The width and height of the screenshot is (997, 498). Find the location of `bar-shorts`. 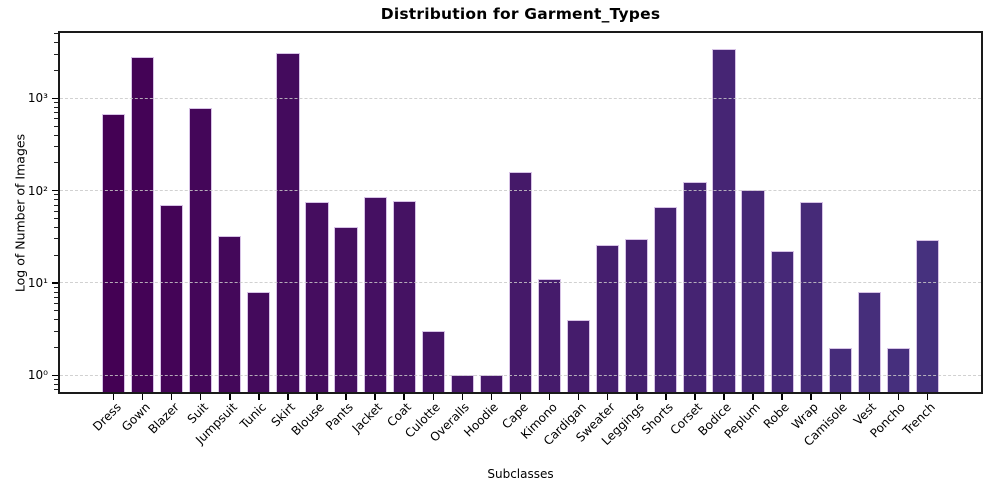

bar-shorts is located at coordinates (666, 299).